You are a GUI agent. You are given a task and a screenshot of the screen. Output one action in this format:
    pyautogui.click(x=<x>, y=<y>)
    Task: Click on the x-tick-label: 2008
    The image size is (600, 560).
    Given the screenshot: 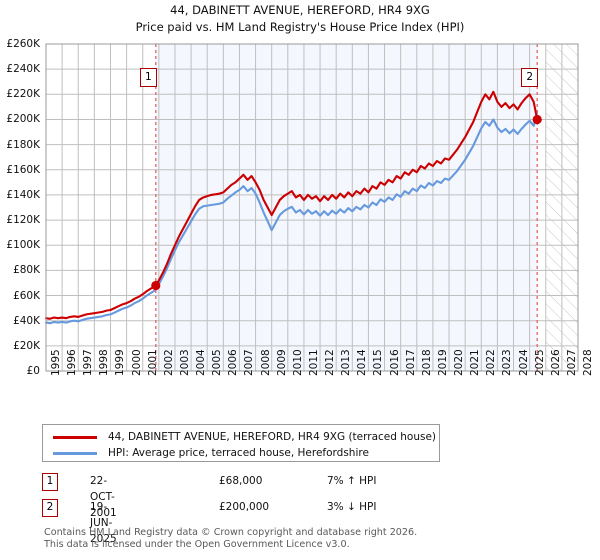 What is the action you would take?
    pyautogui.click(x=265, y=362)
    